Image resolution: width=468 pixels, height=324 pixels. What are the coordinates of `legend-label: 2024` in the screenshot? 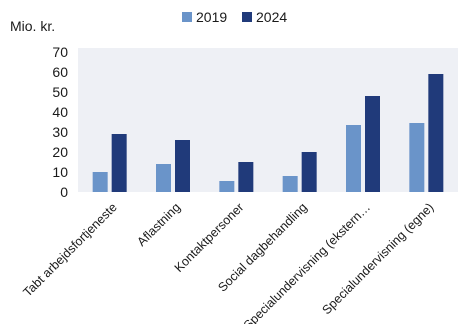 It's located at (271, 17).